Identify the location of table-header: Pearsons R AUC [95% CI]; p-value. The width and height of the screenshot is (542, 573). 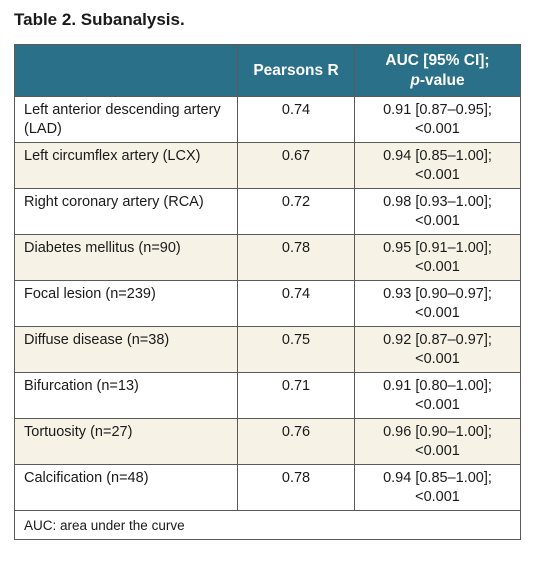
(267, 70).